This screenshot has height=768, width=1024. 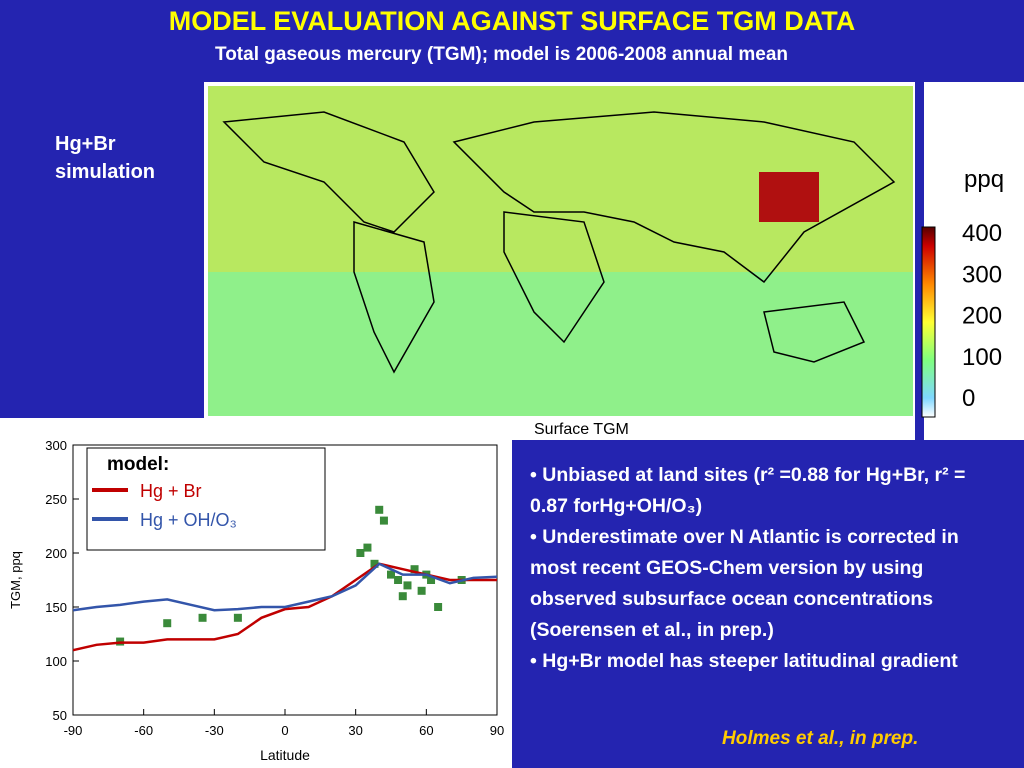 I want to click on y-tick-label: 300, so click(x=56, y=445).